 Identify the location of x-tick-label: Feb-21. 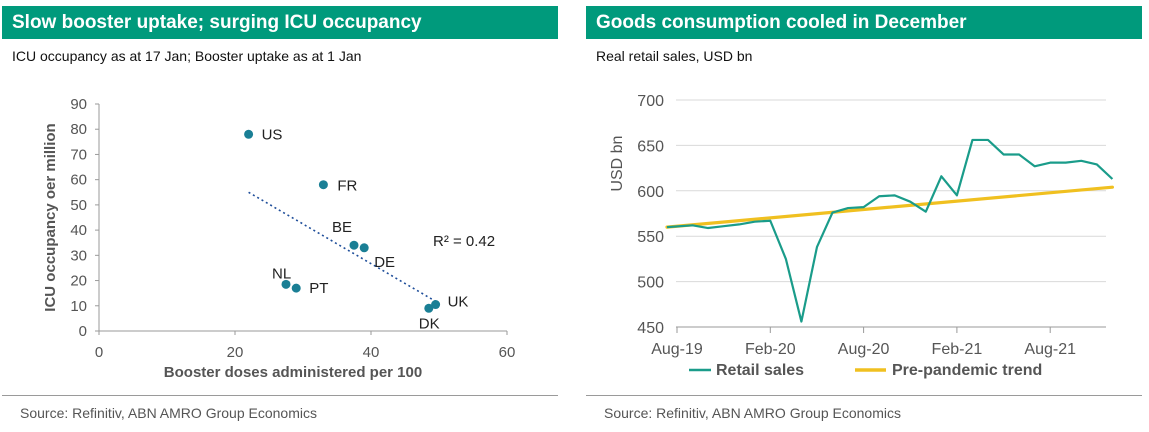
(957, 349).